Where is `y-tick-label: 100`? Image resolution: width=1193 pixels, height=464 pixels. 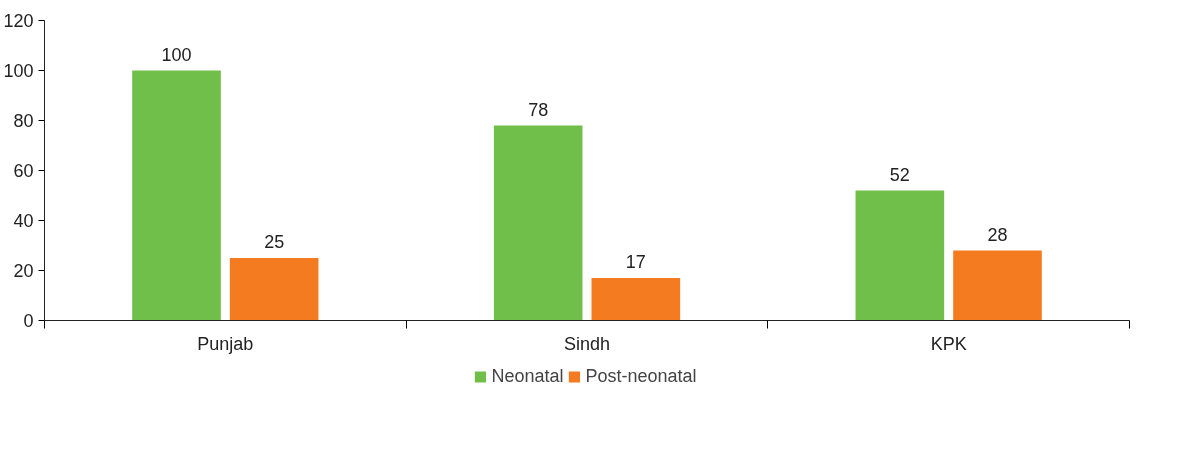 y-tick-label: 100 is located at coordinates (18, 71).